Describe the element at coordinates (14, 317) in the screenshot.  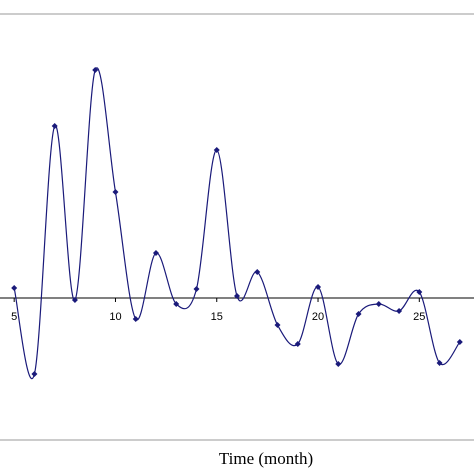
I see `x-tick-label: 5` at that location.